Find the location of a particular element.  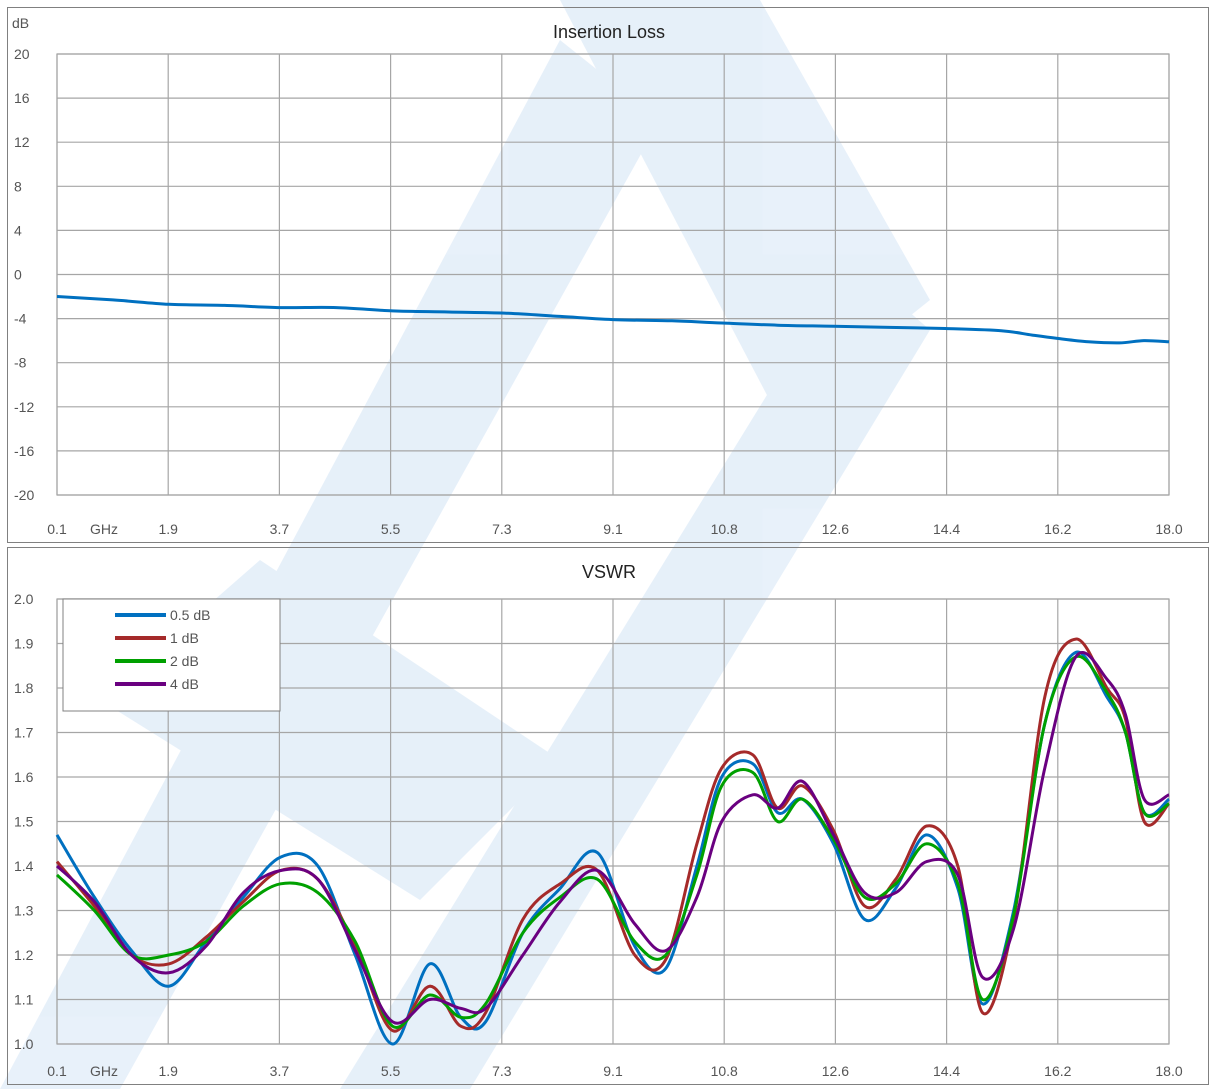

legend-label: 0.5 dB is located at coordinates (190, 615).